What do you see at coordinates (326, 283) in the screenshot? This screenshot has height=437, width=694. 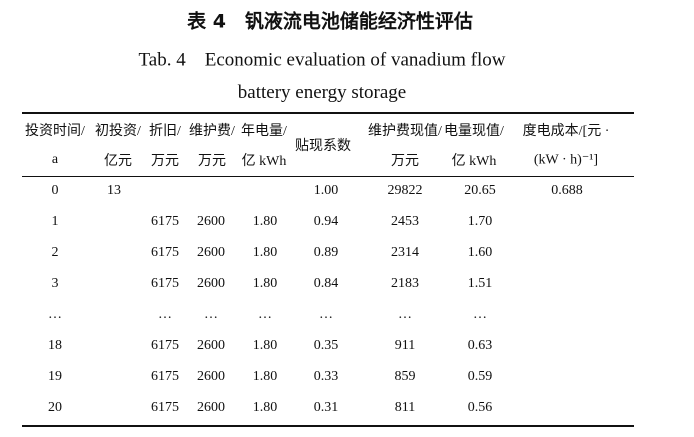 I see `table-cell: 0.84` at bounding box center [326, 283].